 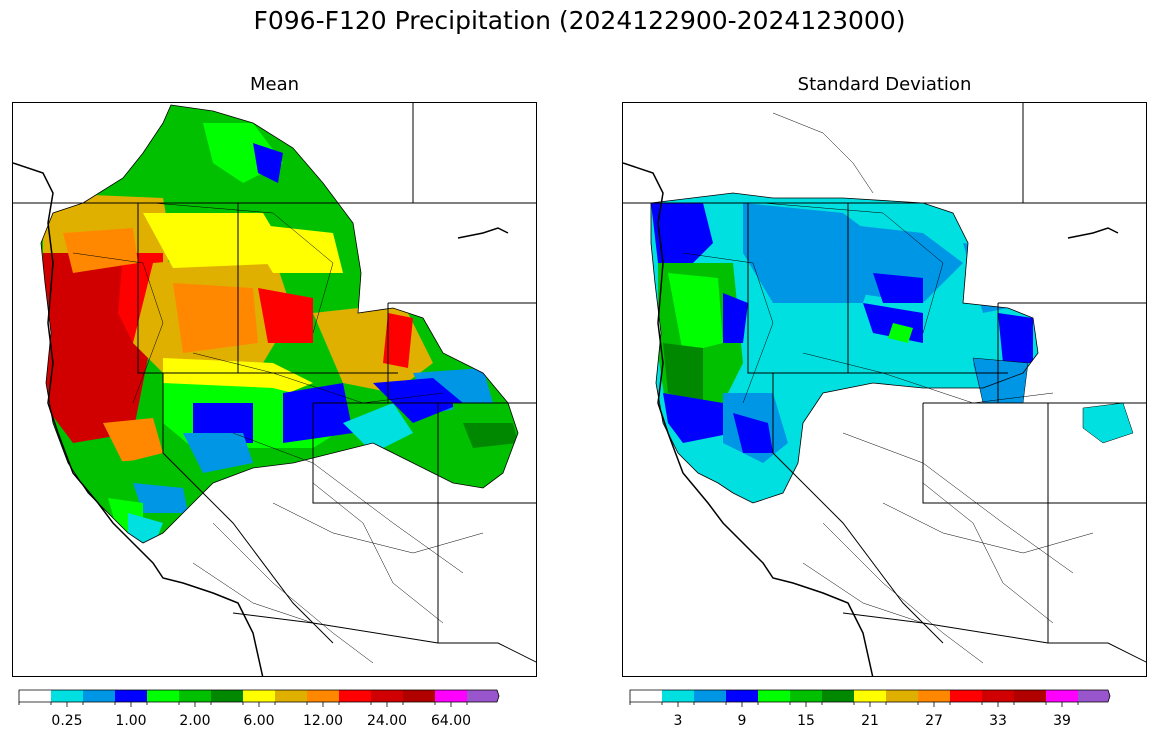 I want to click on mean-colorbar-svg: 0.25 1.00 2.00 6.00 12.00 24.00 64.00, so click(x=259, y=709).